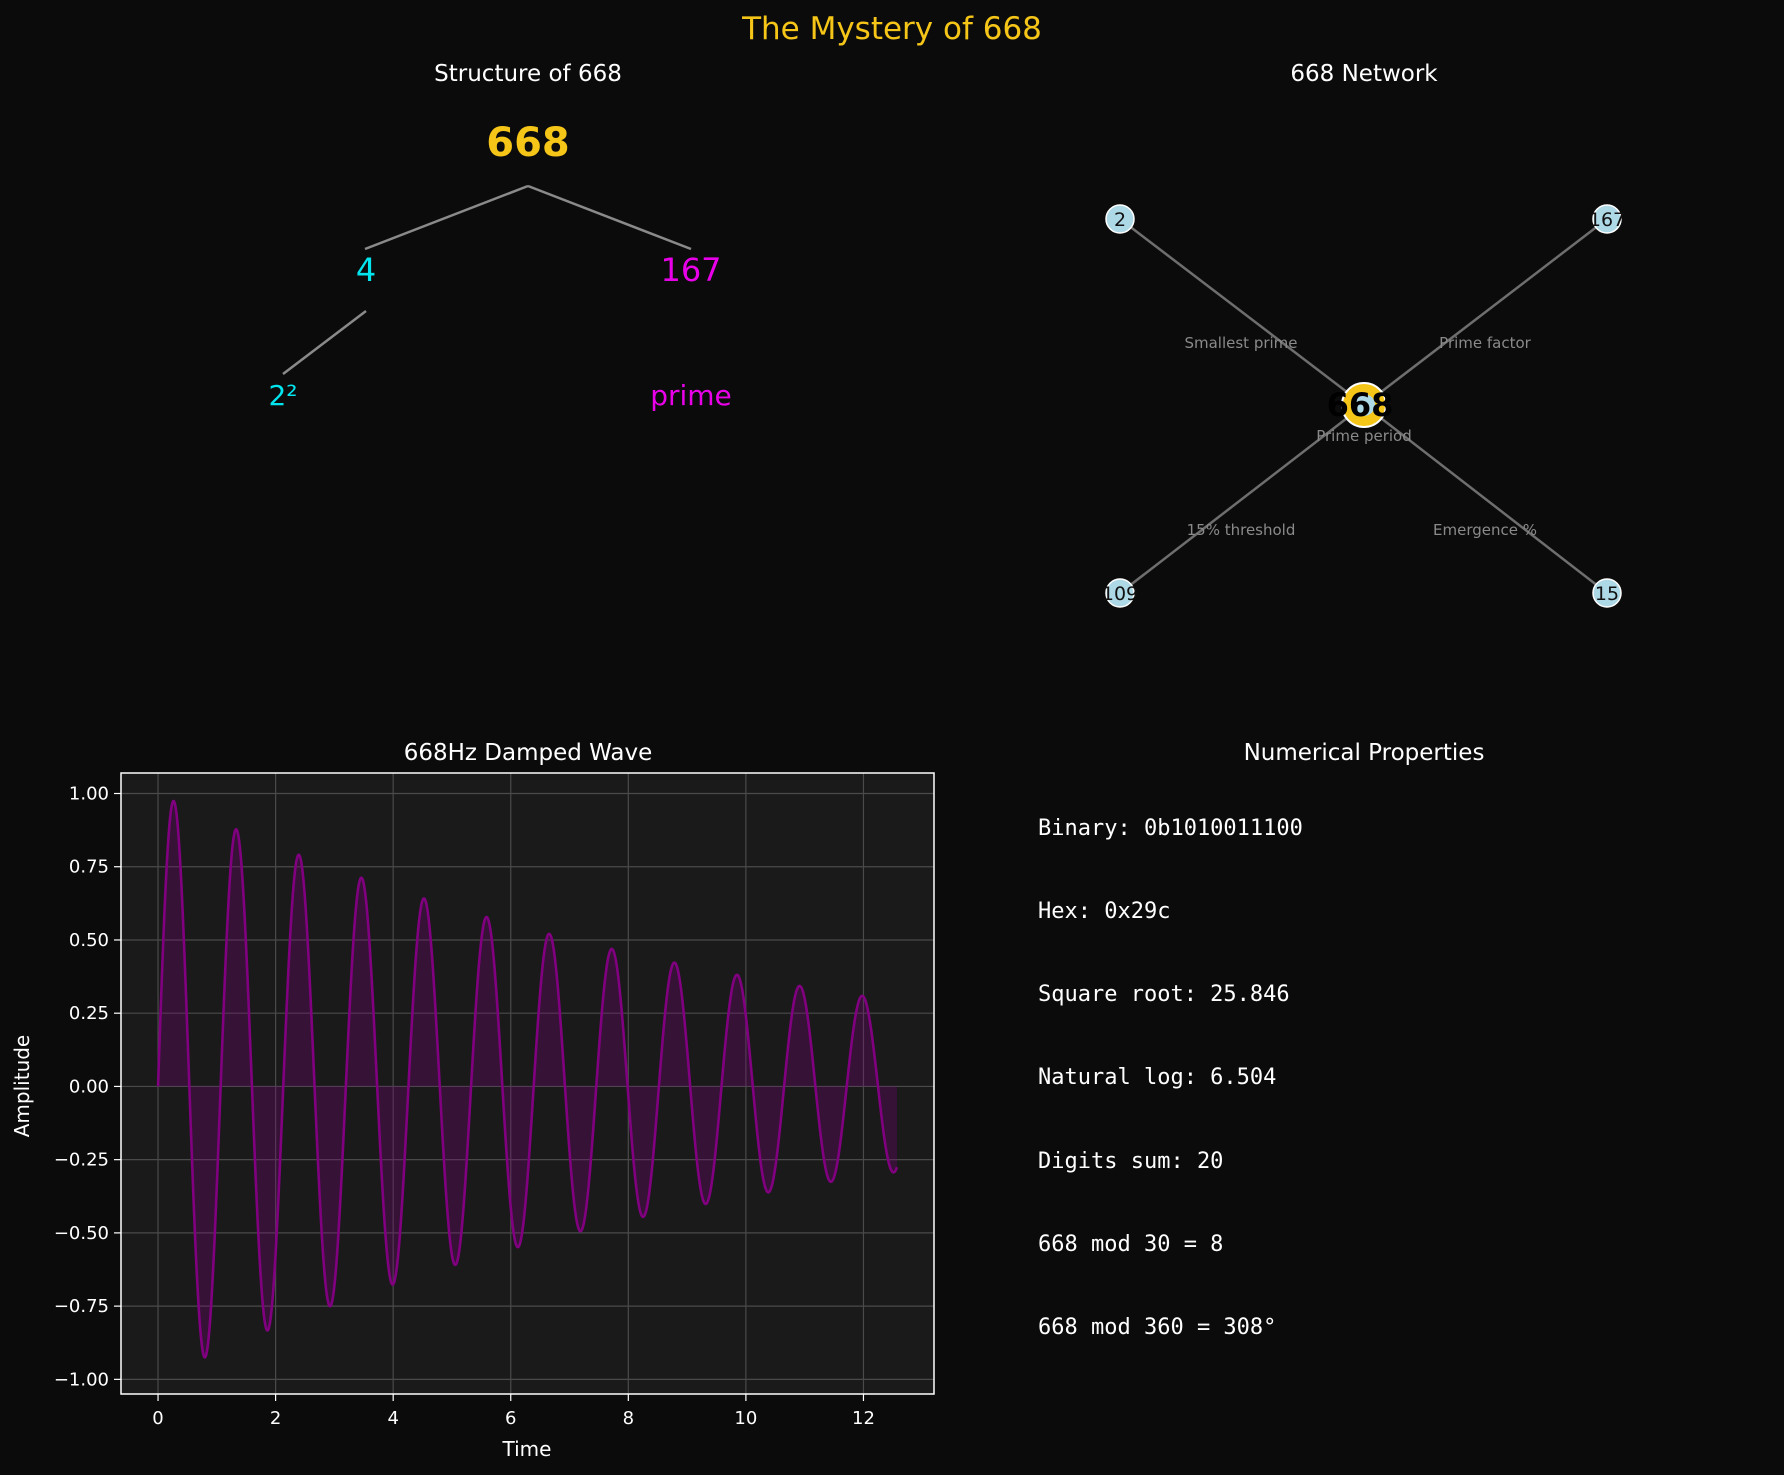 This screenshot has width=1784, height=1475. Describe the element at coordinates (81, 1379) in the screenshot. I see `y-tick-label: −1.00` at that location.